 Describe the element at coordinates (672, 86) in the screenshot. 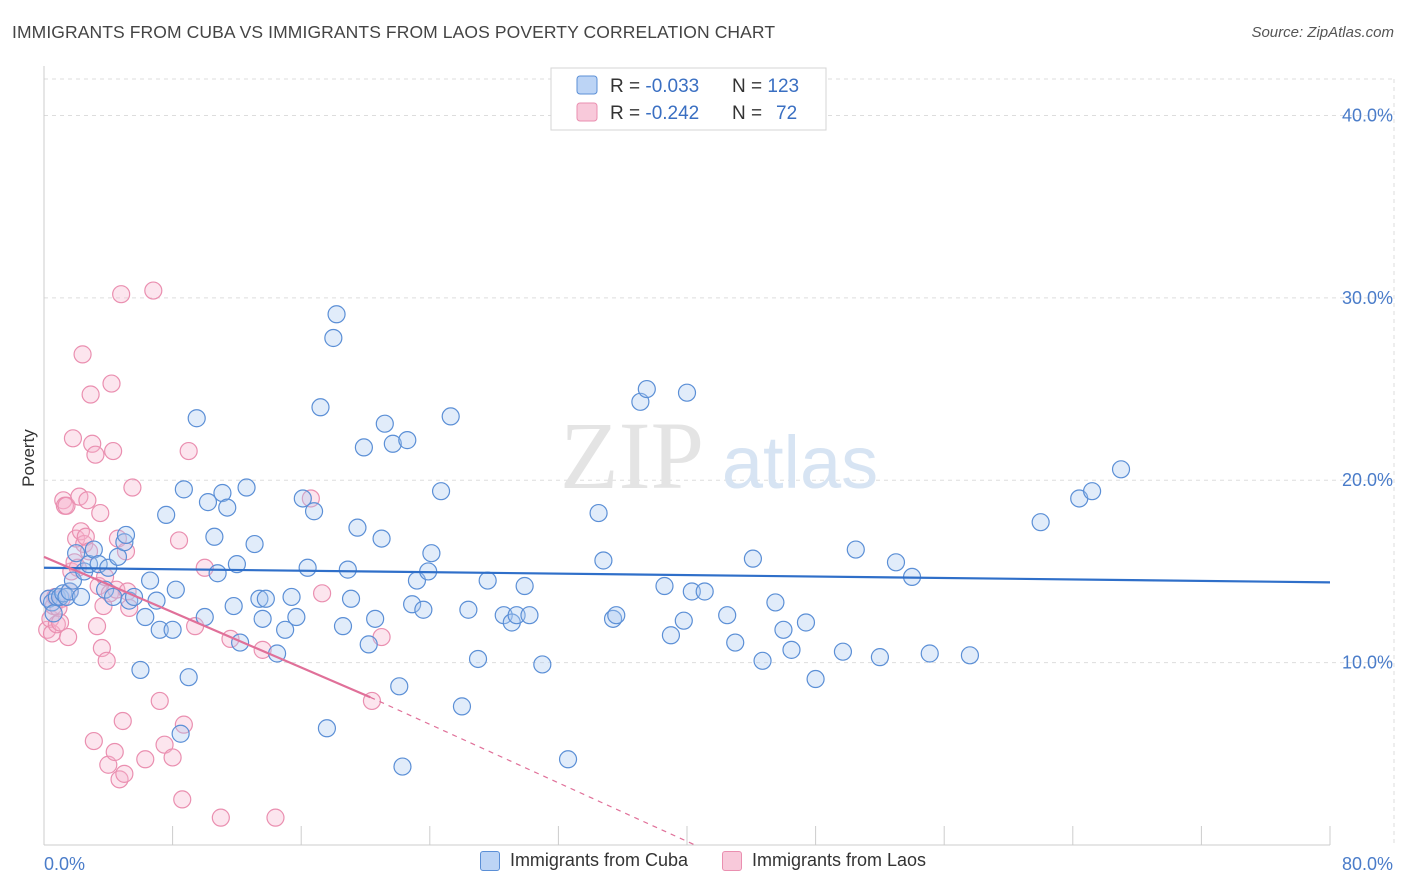

I see `legend-r-value: -0.033` at that location.